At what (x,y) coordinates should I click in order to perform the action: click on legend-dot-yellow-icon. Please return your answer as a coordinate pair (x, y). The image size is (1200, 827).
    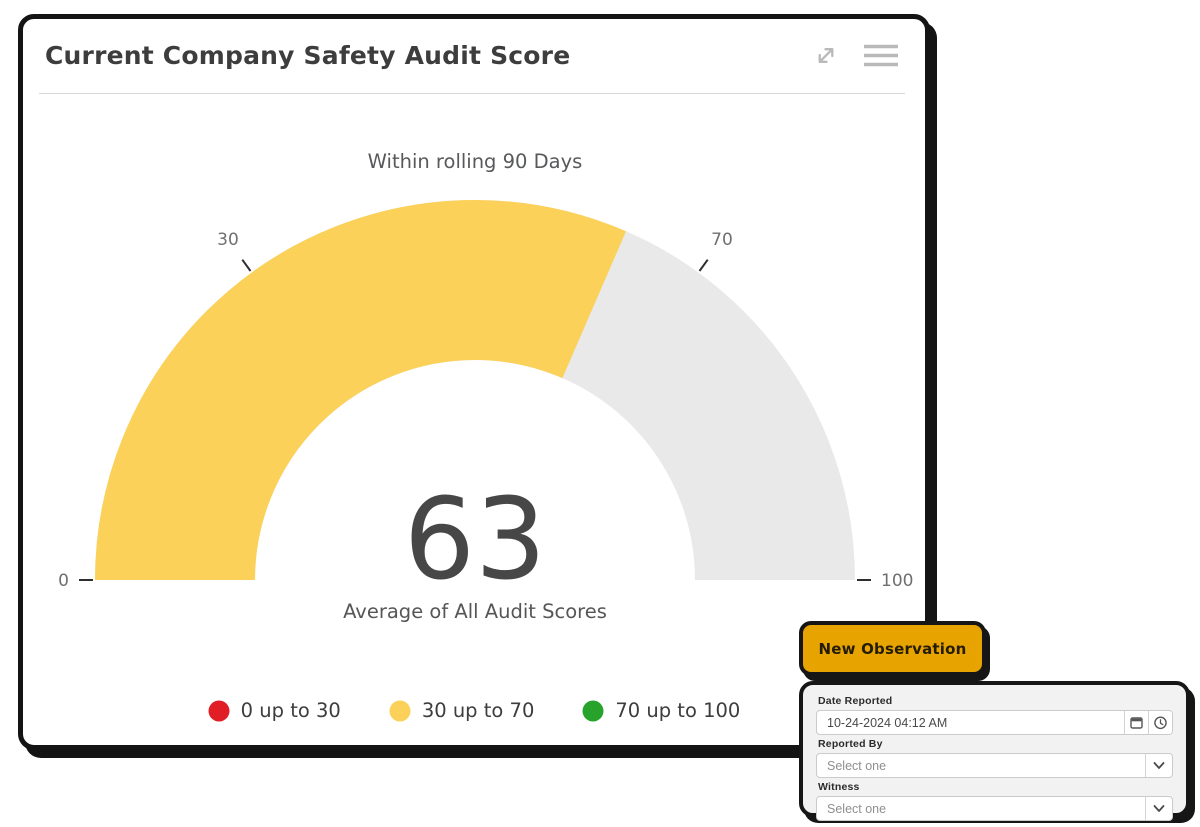
    Looking at the image, I should click on (400, 710).